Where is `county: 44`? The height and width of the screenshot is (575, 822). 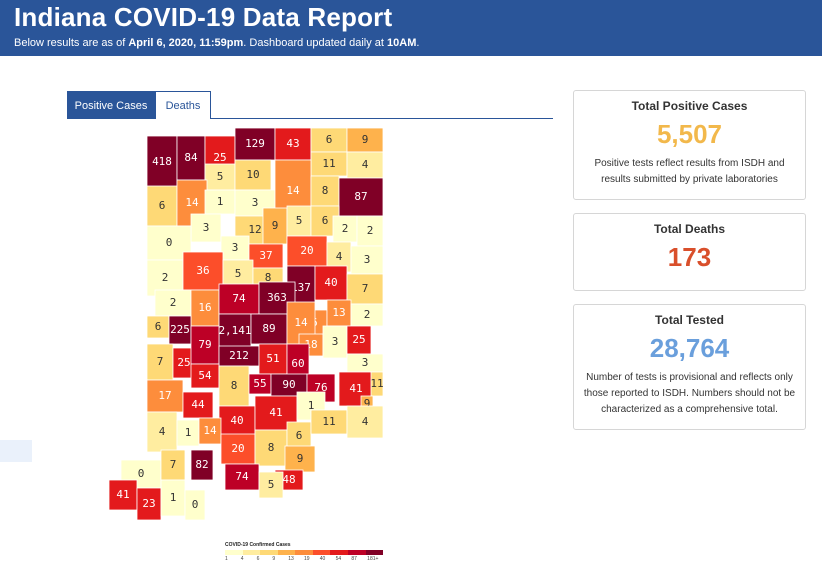
county: 44 is located at coordinates (198, 405).